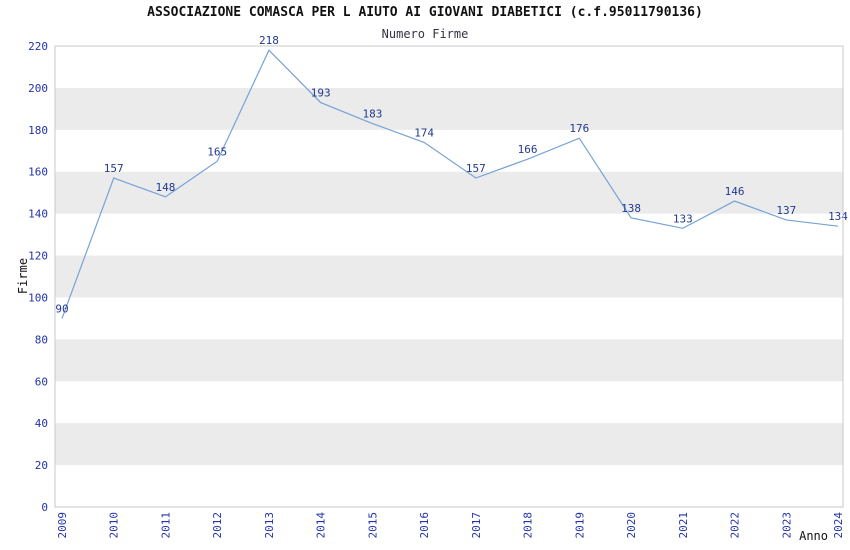 This screenshot has height=550, width=850. I want to click on y-tick-label: 160, so click(38, 172).